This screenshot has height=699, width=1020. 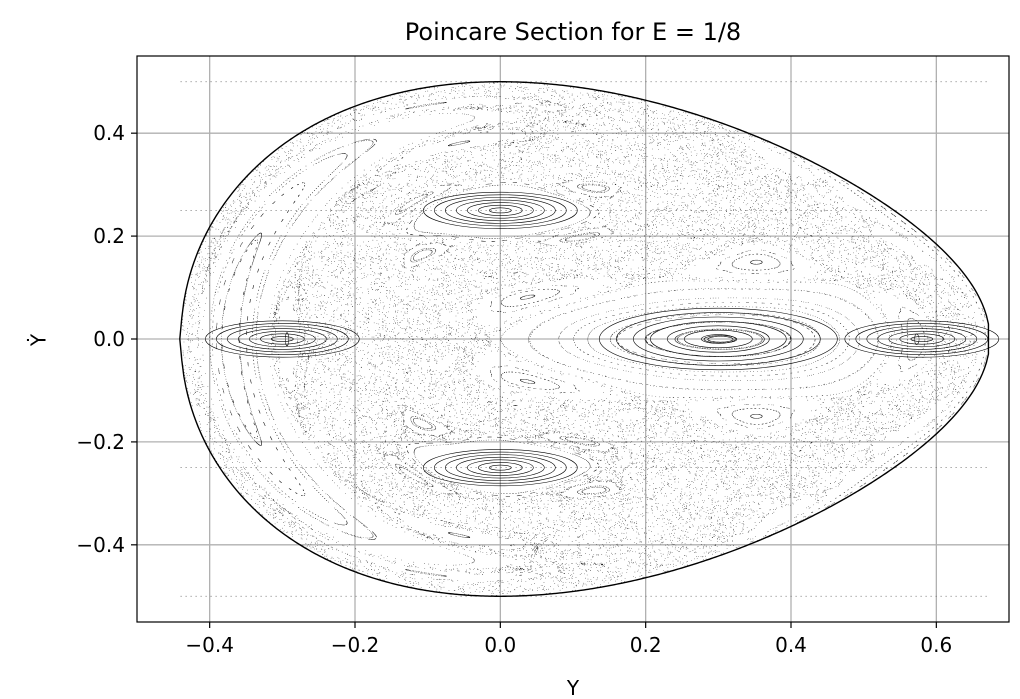 What do you see at coordinates (500, 645) in the screenshot?
I see `x-tick-label: 0.0` at bounding box center [500, 645].